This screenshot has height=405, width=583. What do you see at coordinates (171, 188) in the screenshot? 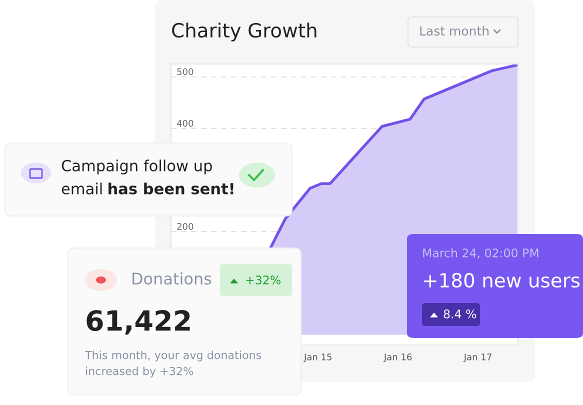
I see `annotation: has been sent!` at bounding box center [171, 188].